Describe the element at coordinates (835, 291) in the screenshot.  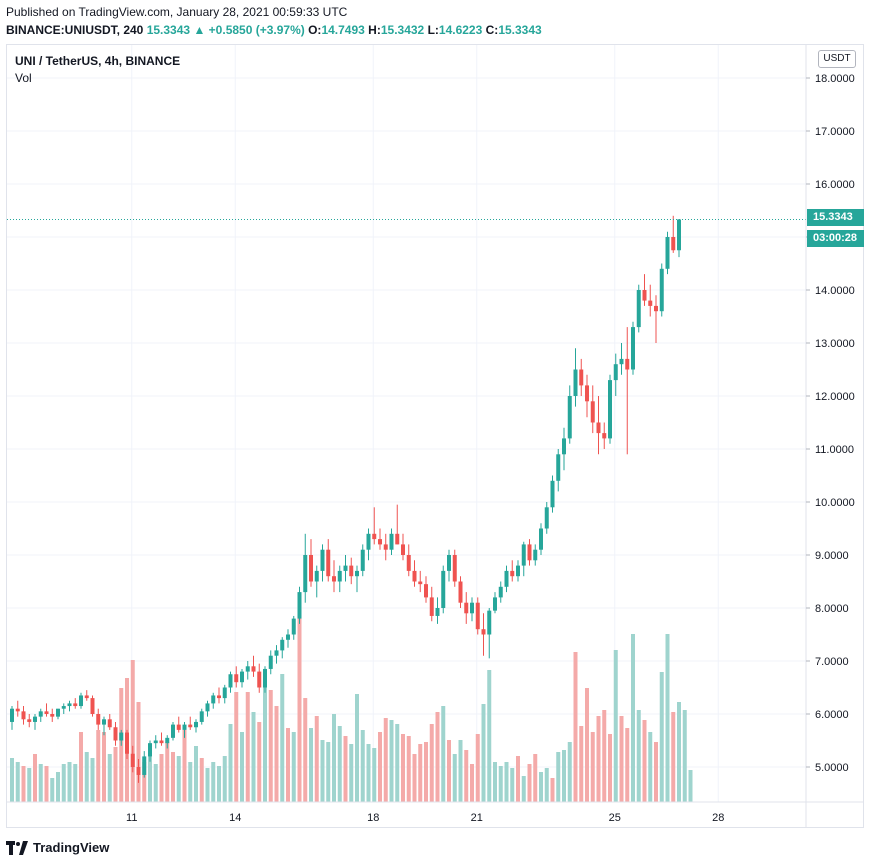
I see `y-tick-label: 14.0000` at that location.